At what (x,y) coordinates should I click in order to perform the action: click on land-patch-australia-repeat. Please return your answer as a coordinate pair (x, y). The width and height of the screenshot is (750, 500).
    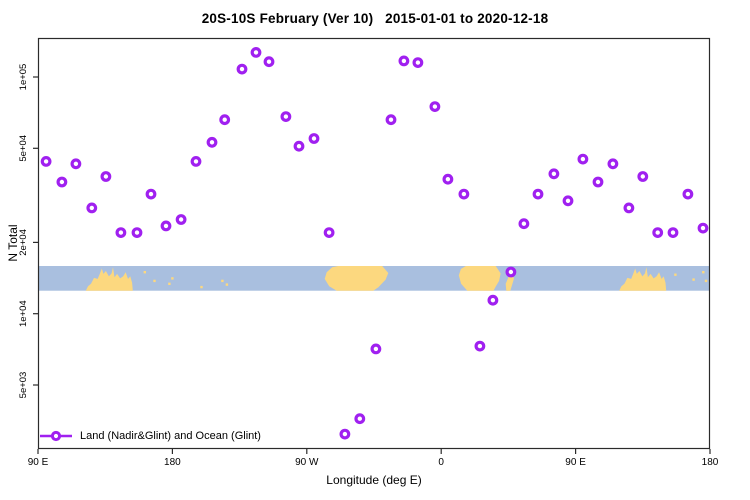
    Looking at the image, I should click on (643, 279).